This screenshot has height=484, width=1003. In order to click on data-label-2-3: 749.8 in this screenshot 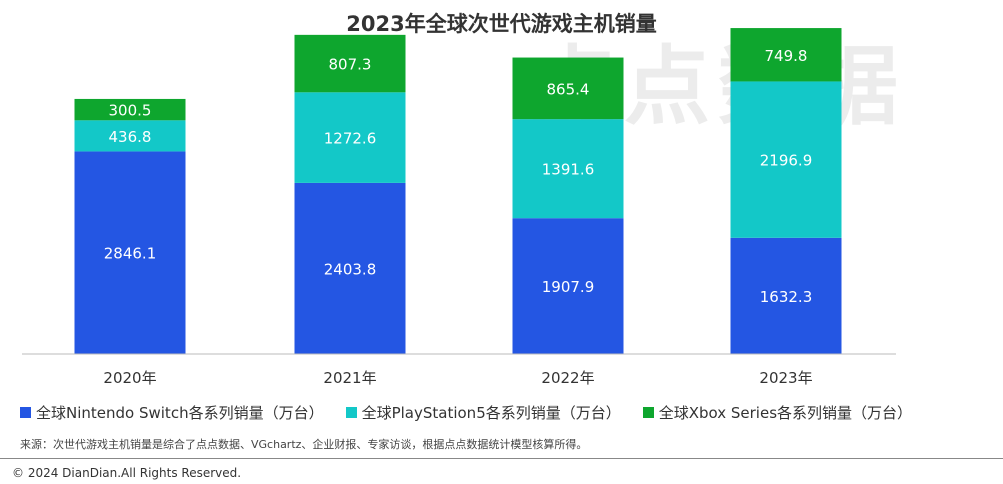, I will do `click(786, 56)`.